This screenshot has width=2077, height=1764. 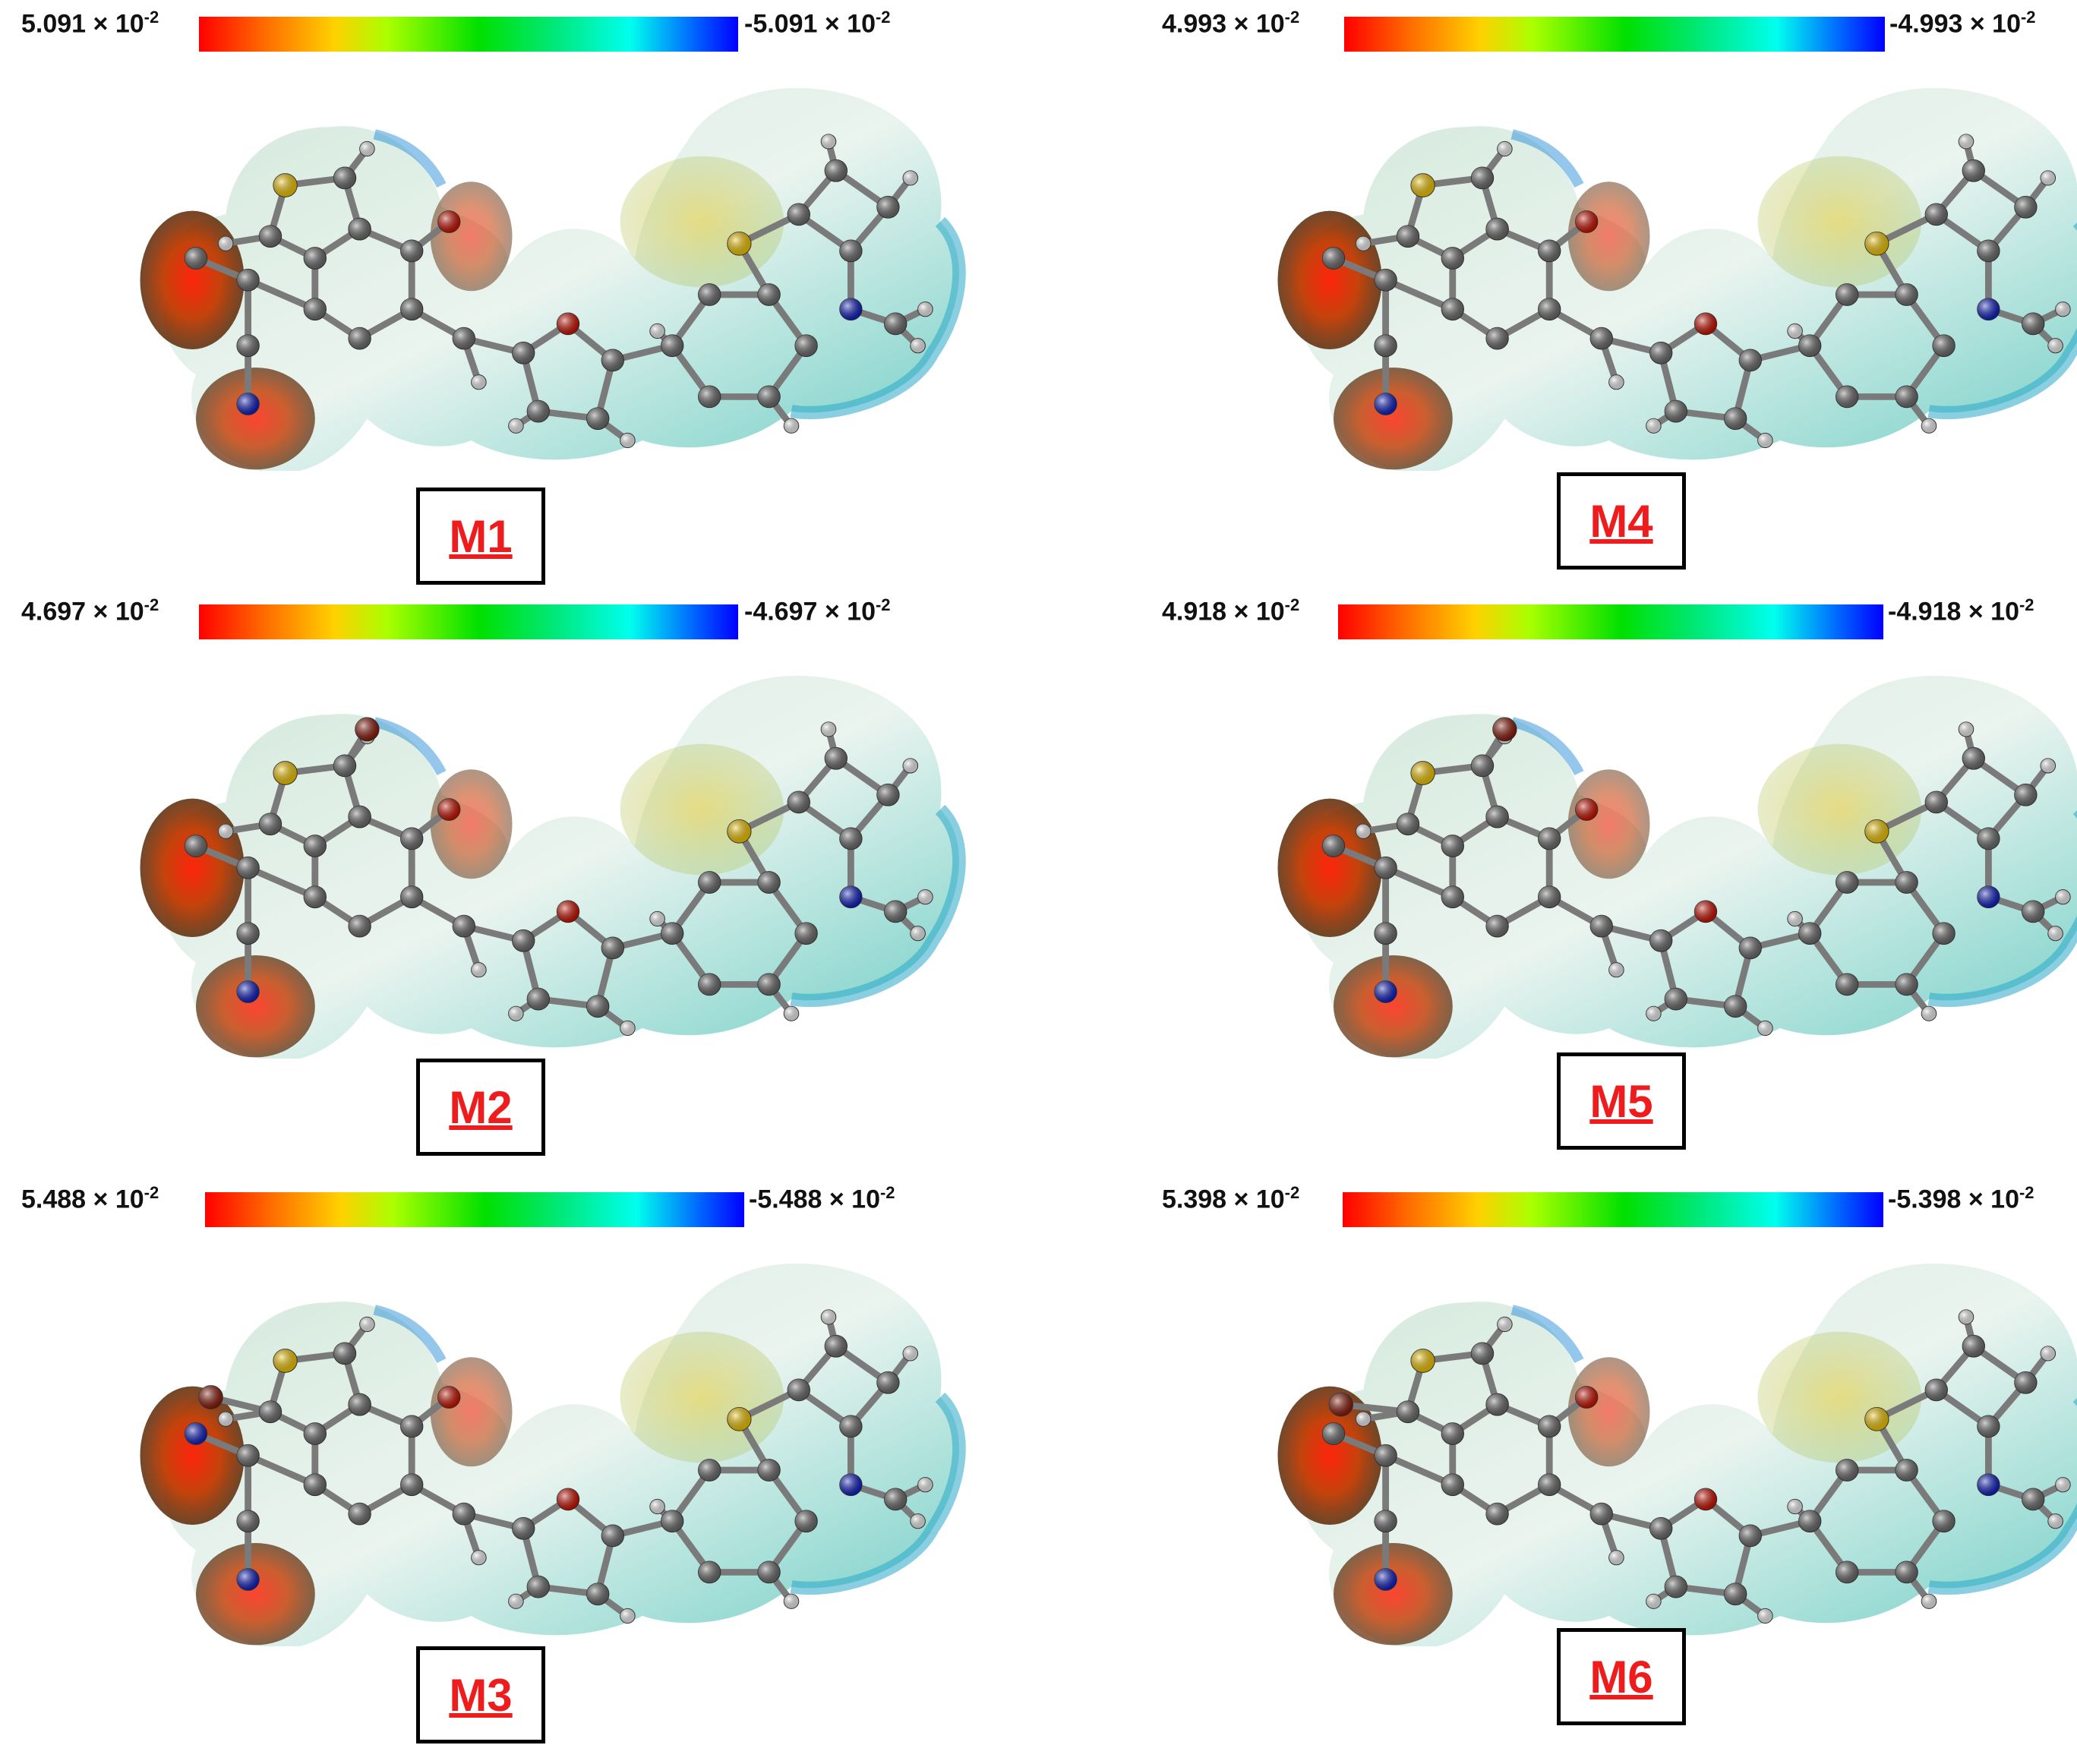 What do you see at coordinates (82, 24) in the screenshot?
I see `scale-min-value: 5.091 × 10` at bounding box center [82, 24].